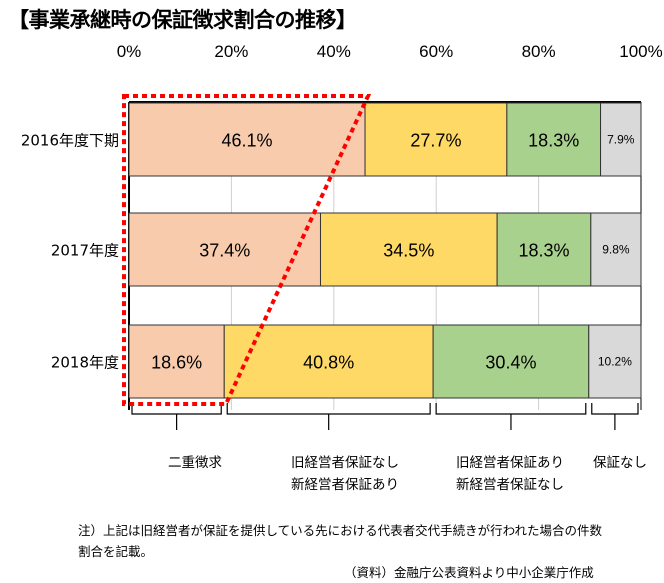 Image resolution: width=664 pixels, height=583 pixels. I want to click on x-tick-label: 60%, so click(436, 51).